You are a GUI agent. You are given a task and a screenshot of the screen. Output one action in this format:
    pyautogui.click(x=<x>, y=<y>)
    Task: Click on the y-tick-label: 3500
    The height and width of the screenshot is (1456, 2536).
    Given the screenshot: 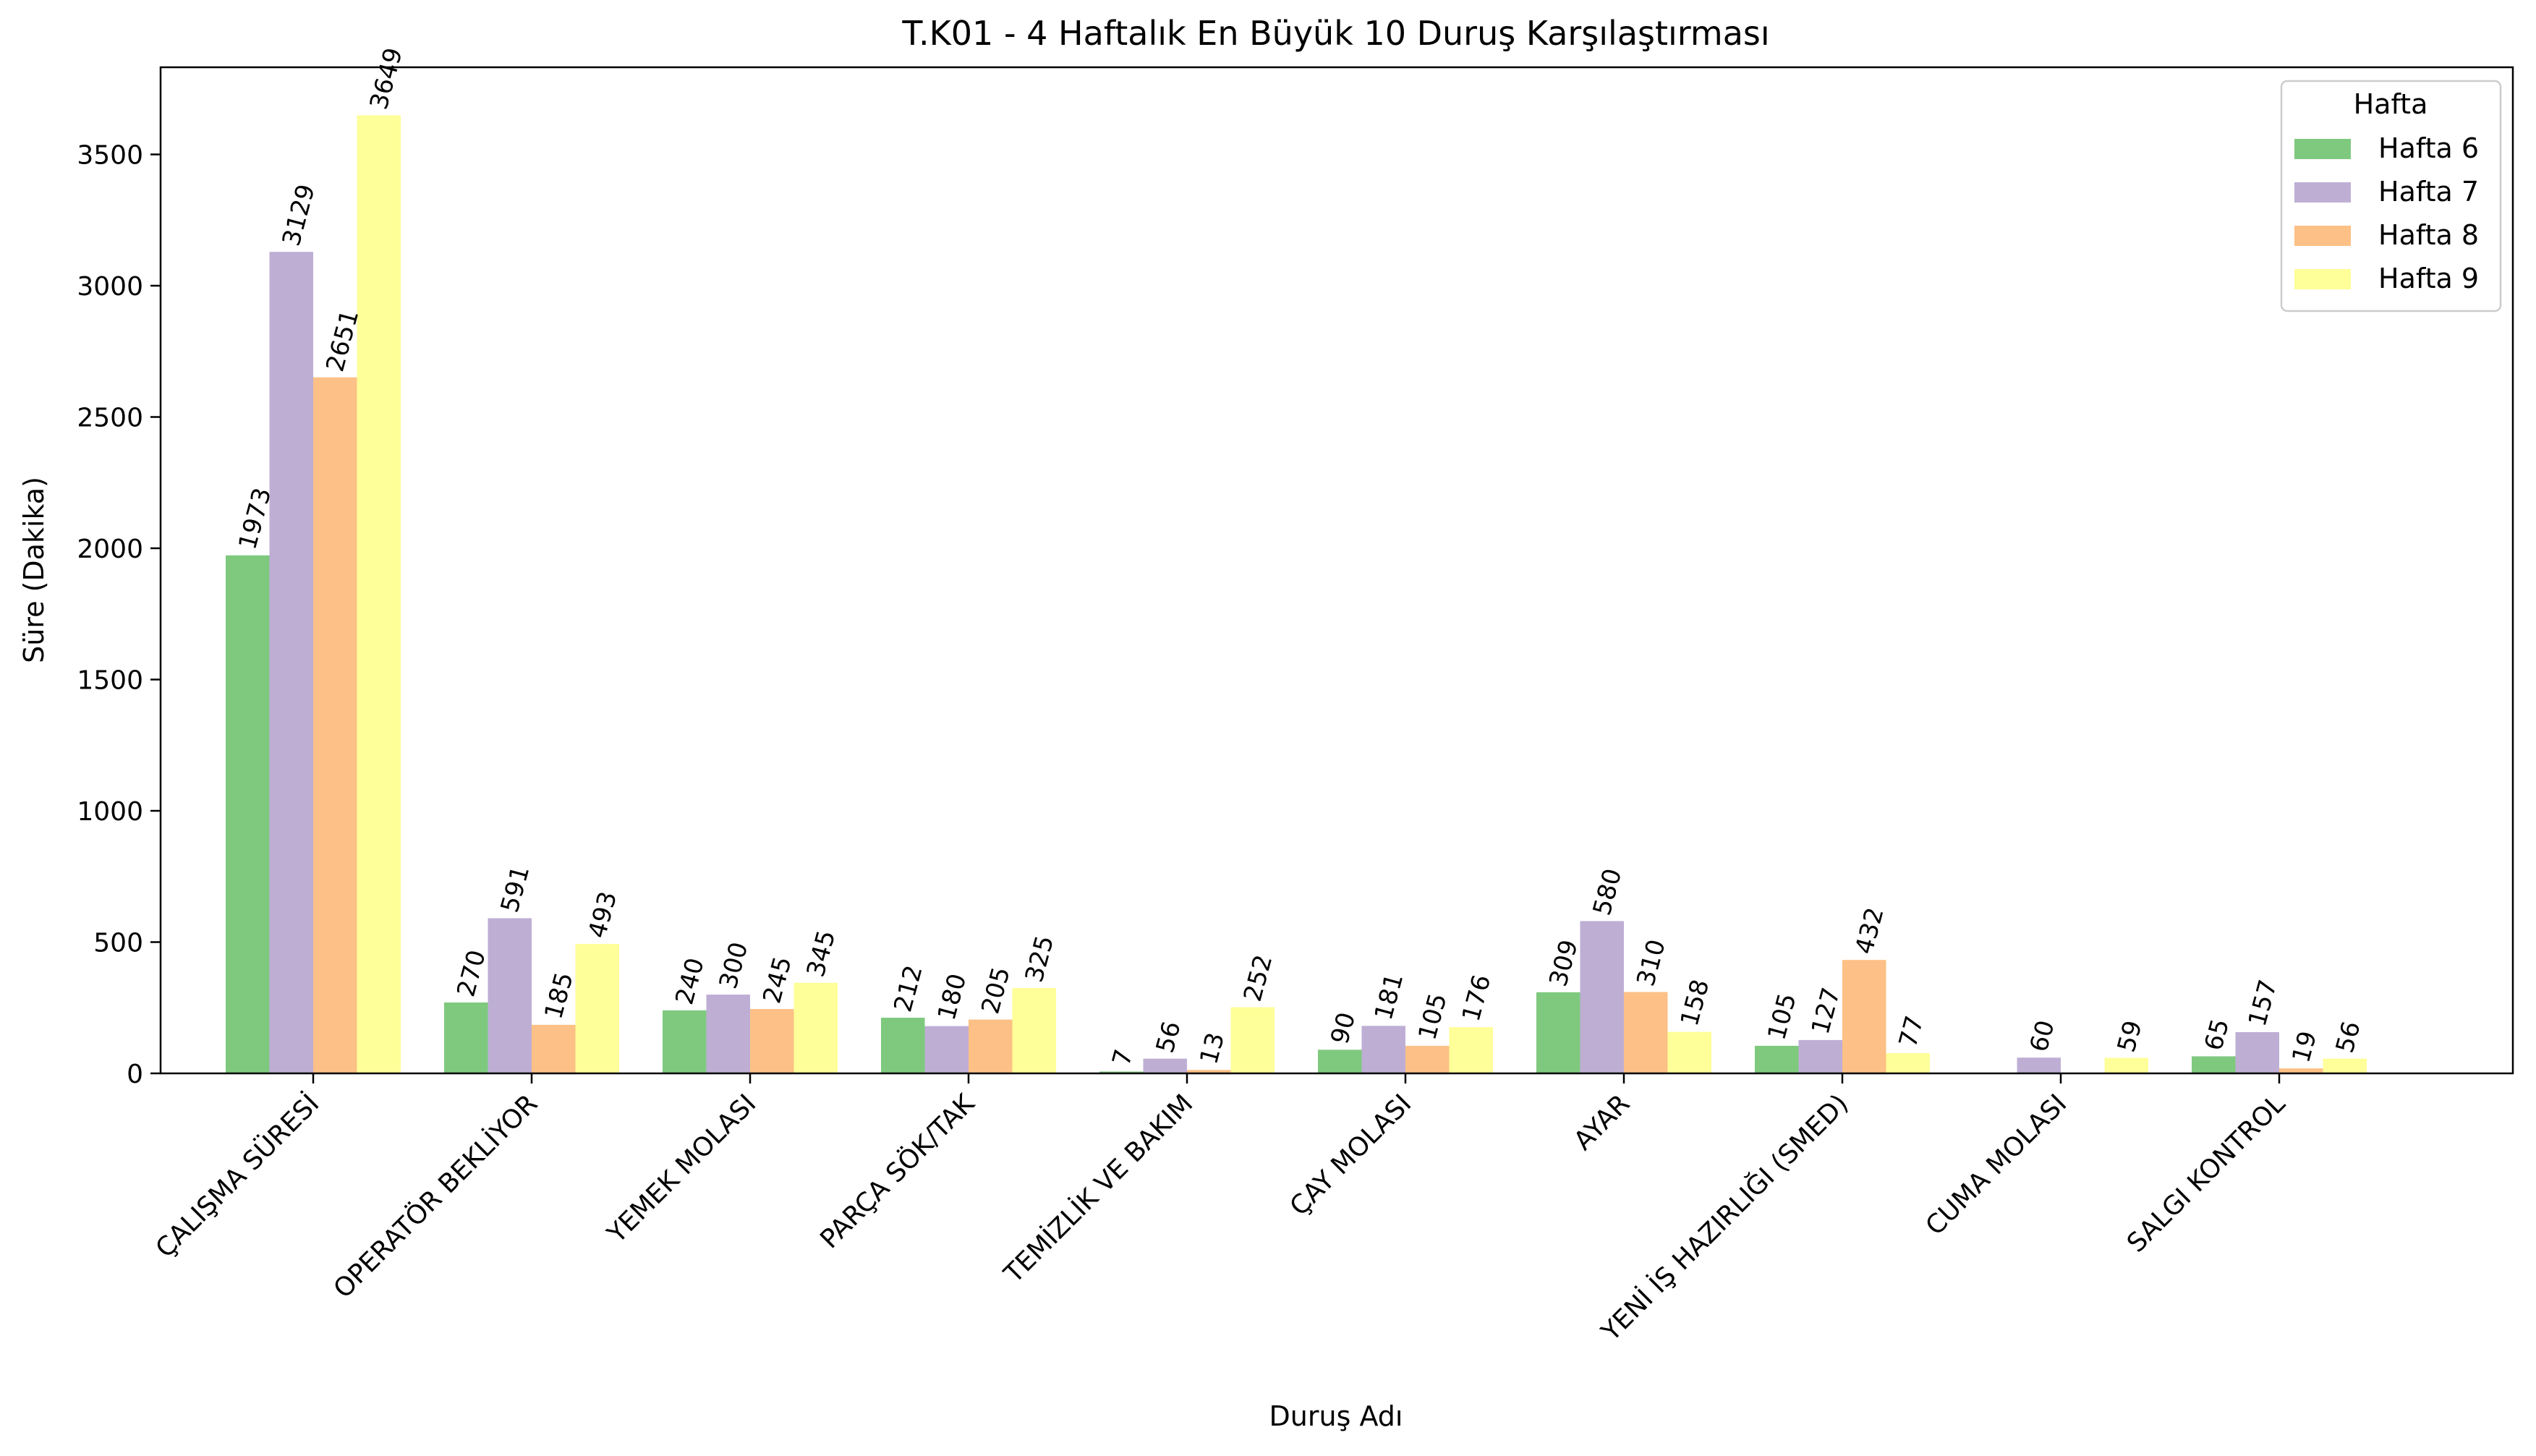 What is the action you would take?
    pyautogui.click(x=110, y=156)
    